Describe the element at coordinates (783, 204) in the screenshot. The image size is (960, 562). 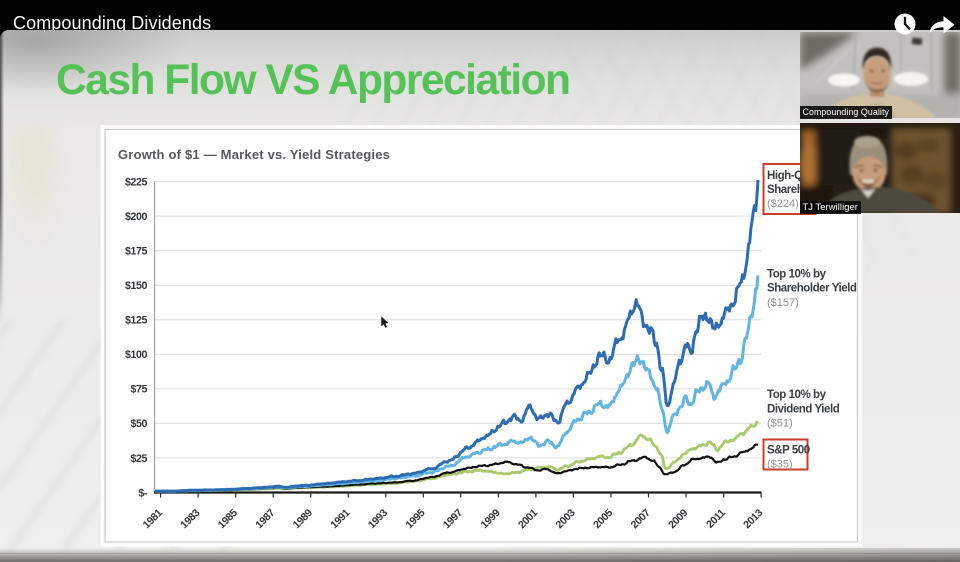
I see `svg-text: ($224)` at that location.